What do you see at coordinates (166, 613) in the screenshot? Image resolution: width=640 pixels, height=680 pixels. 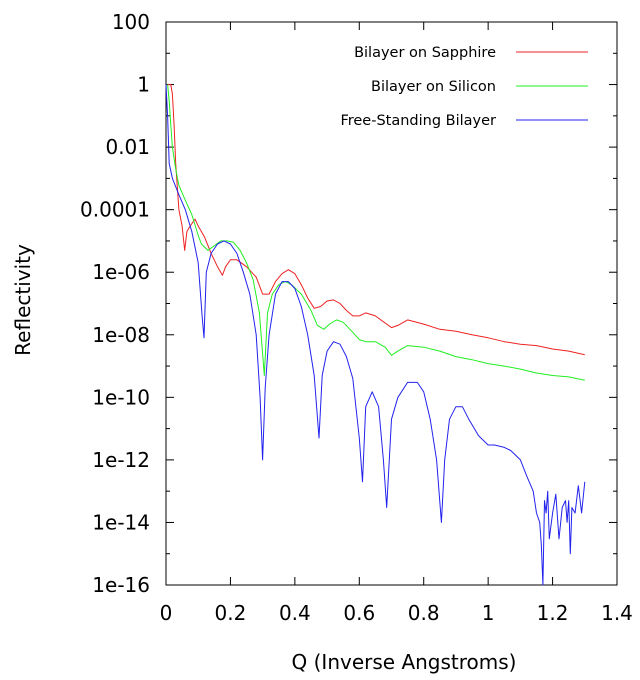 I see `x-tick-label: 0` at bounding box center [166, 613].